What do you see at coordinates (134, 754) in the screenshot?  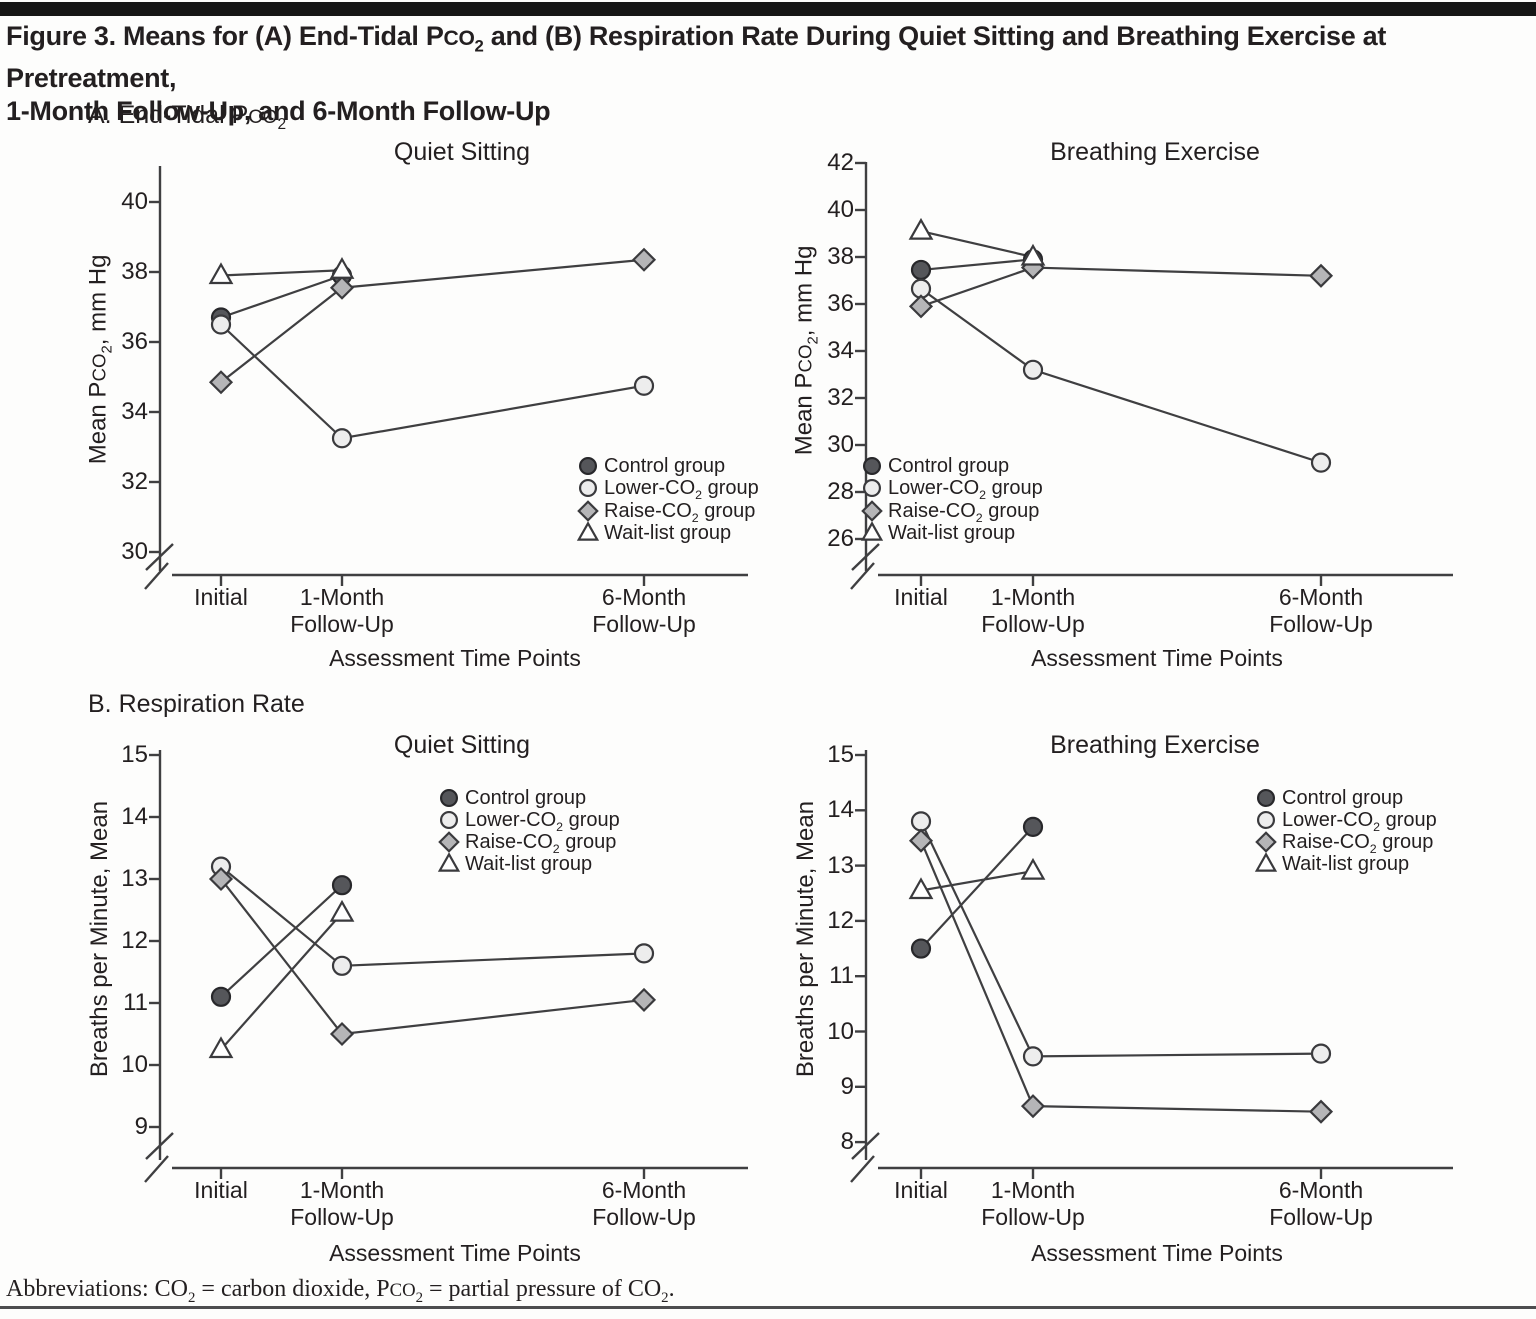 I see `y-tick-label: 15` at bounding box center [134, 754].